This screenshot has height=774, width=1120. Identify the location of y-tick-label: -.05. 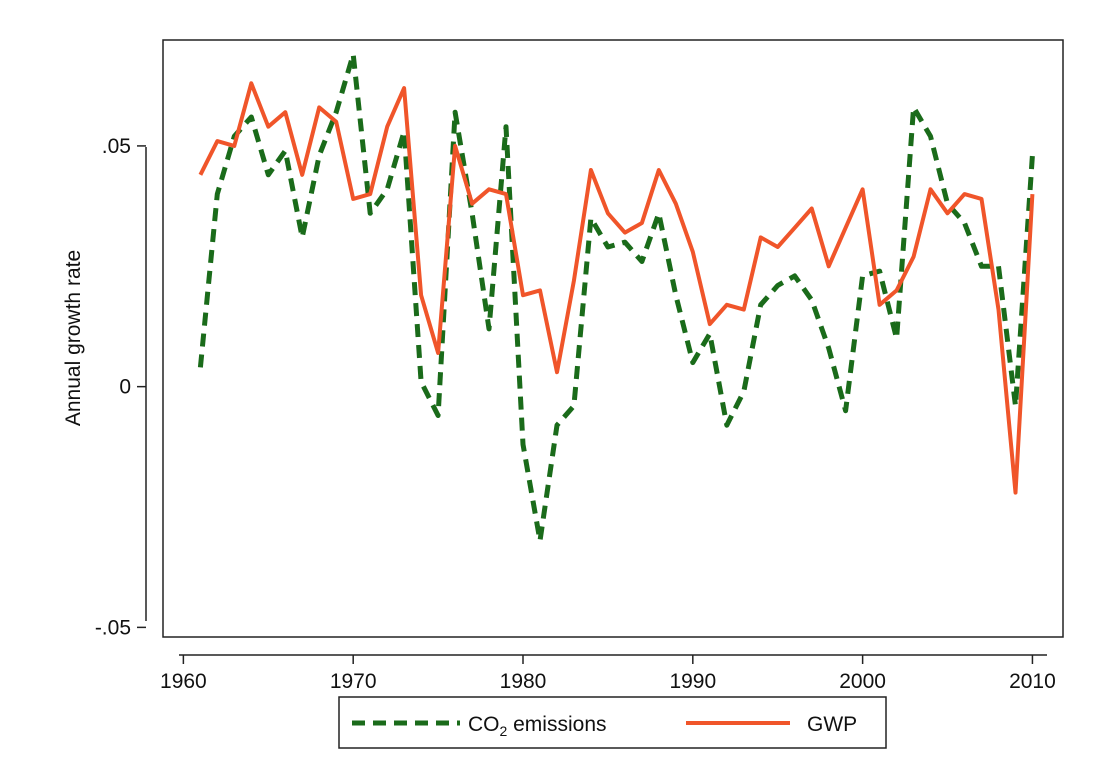
(113, 627).